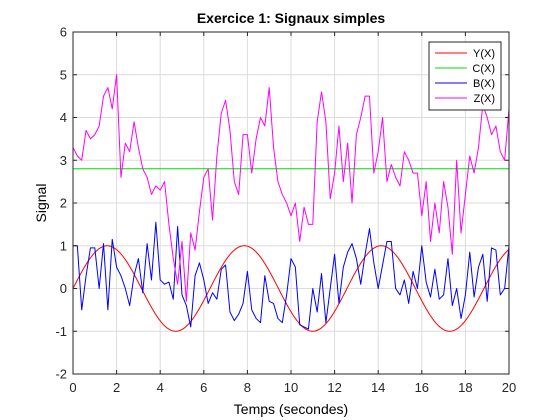 The width and height of the screenshot is (560, 420). What do you see at coordinates (247, 387) in the screenshot?
I see `x-tick-label: 8` at bounding box center [247, 387].